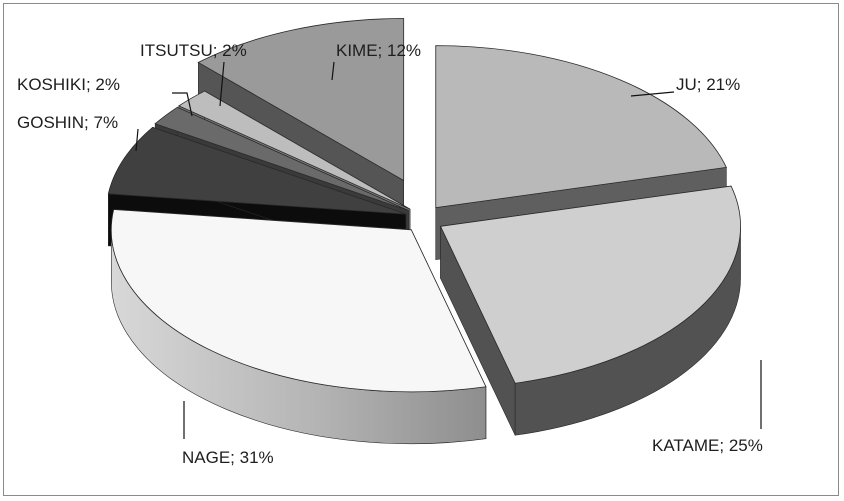 Image resolution: width=844 pixels, height=501 pixels. I want to click on slice-label-koshiki: KOSHIKI; 2%, so click(68, 84).